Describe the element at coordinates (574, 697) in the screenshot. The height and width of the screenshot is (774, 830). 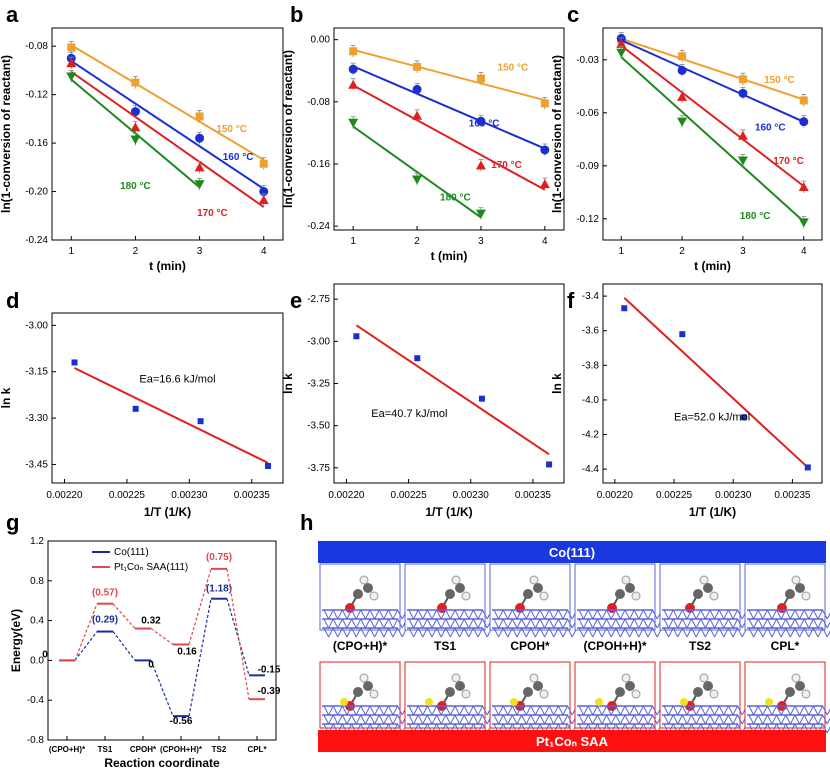
I see `saa-structure-row` at that location.